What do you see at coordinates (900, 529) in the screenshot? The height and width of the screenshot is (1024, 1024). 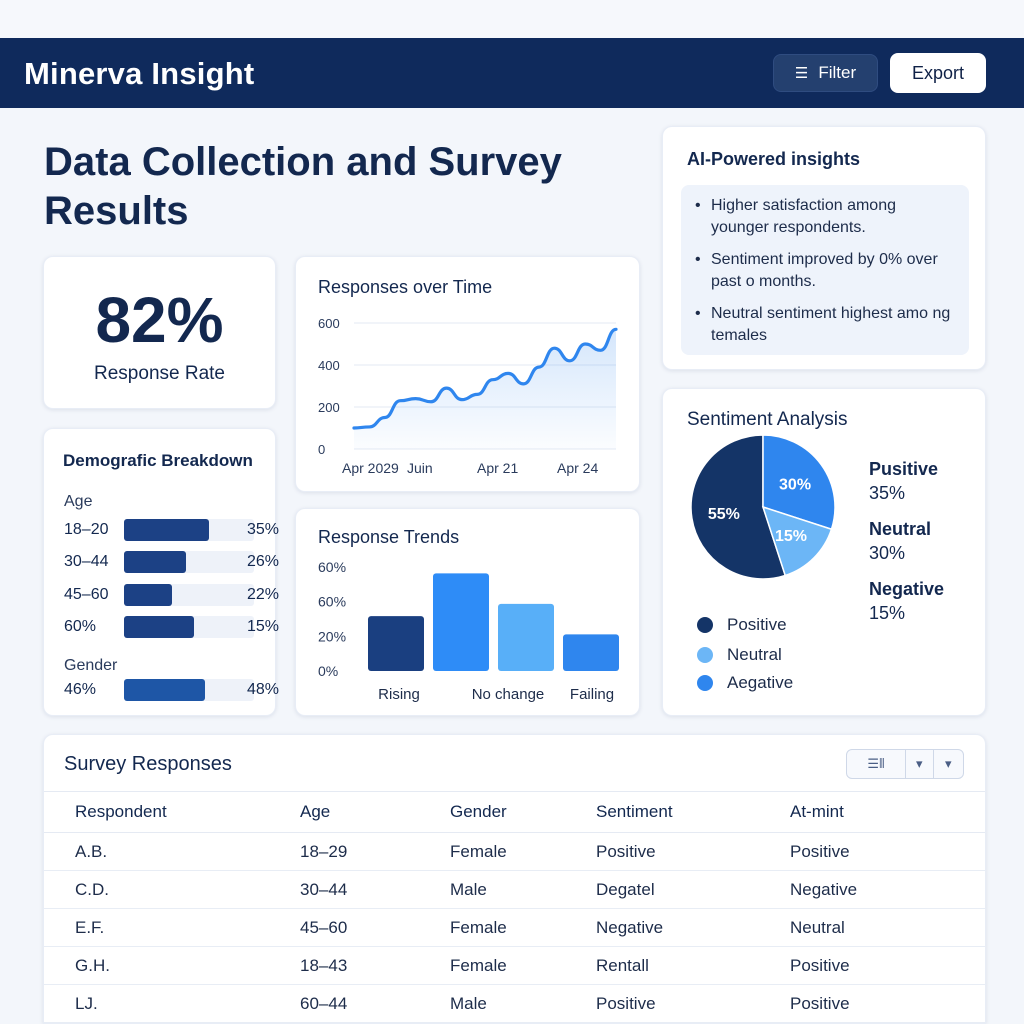 I see `sentiment-summary-name: Neutral` at bounding box center [900, 529].